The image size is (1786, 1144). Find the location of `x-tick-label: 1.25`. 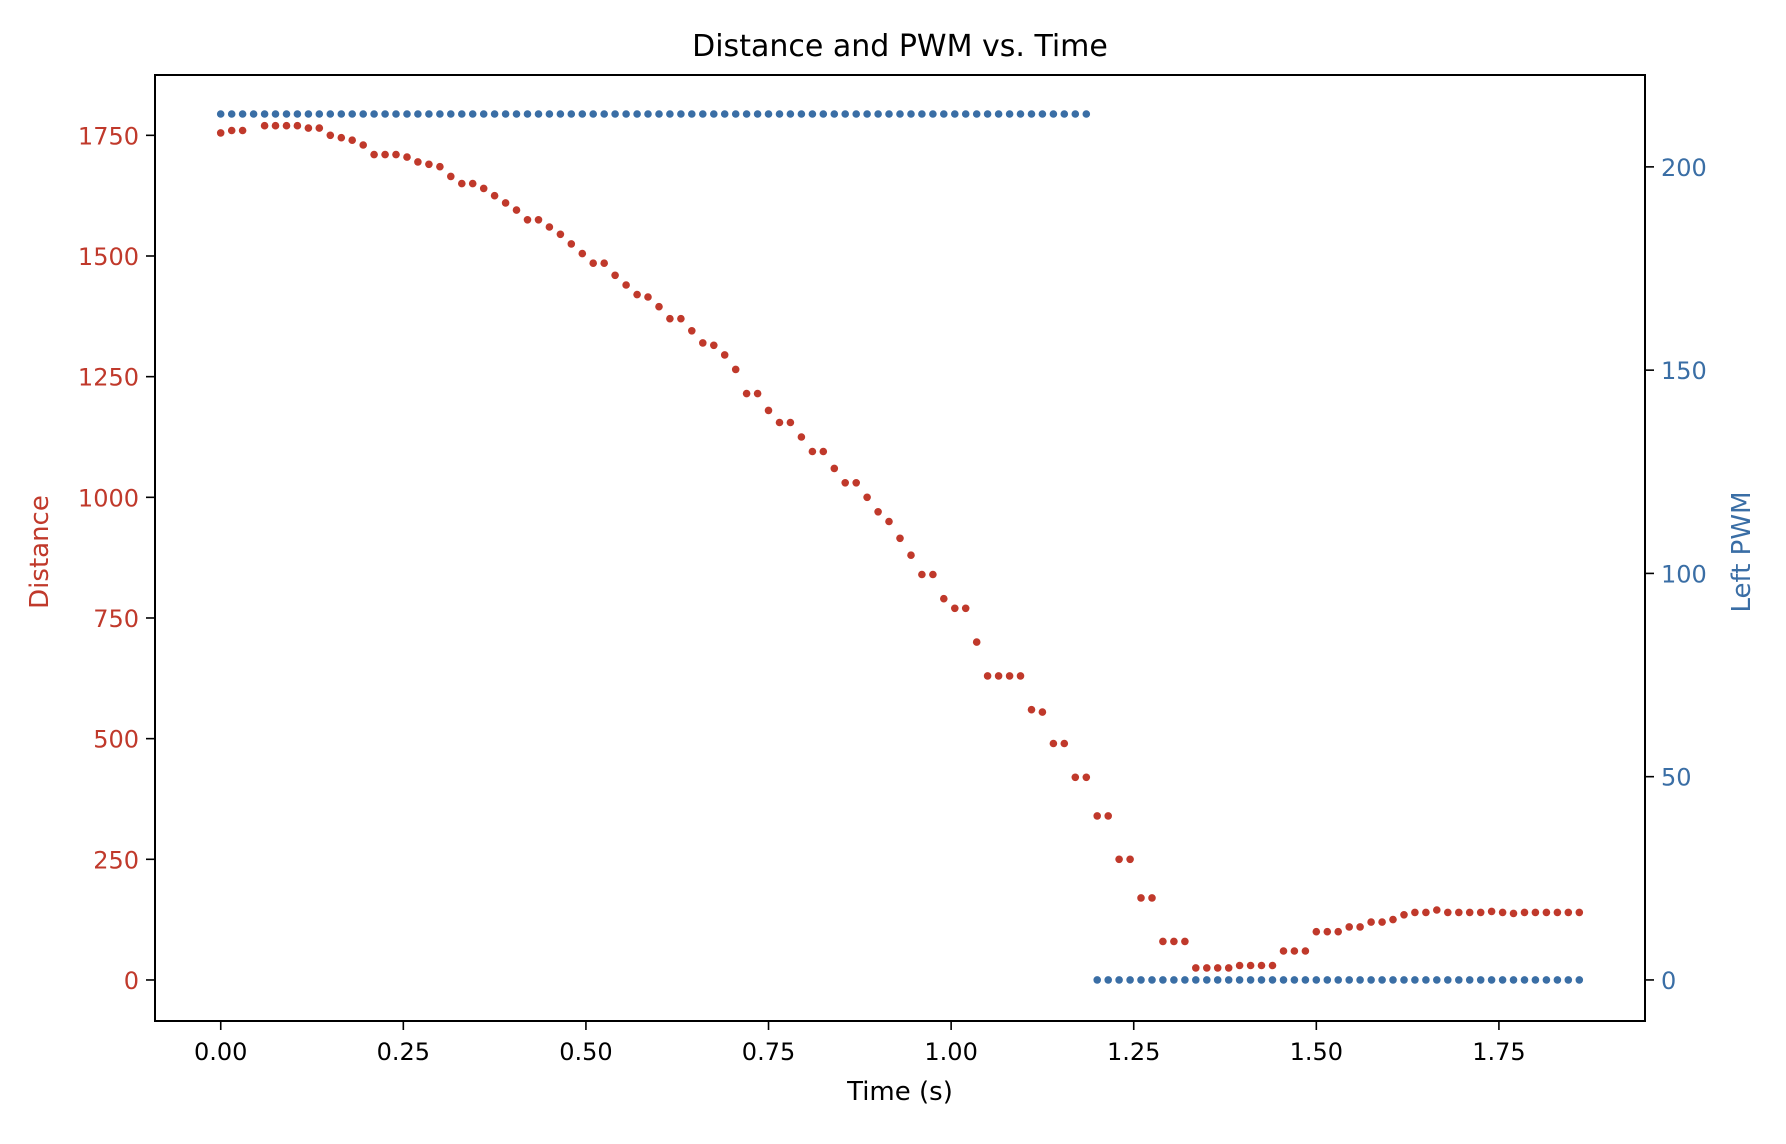

x-tick-label: 1.25 is located at coordinates (1133, 1052).